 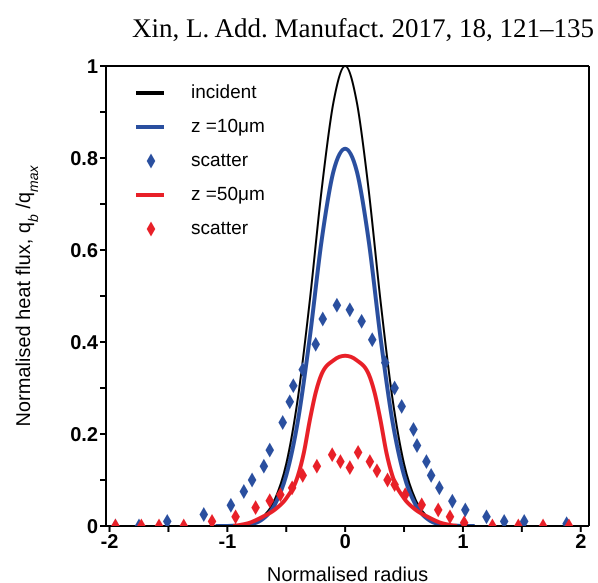 What do you see at coordinates (345, 542) in the screenshot?
I see `x-tick-label: 0` at bounding box center [345, 542].